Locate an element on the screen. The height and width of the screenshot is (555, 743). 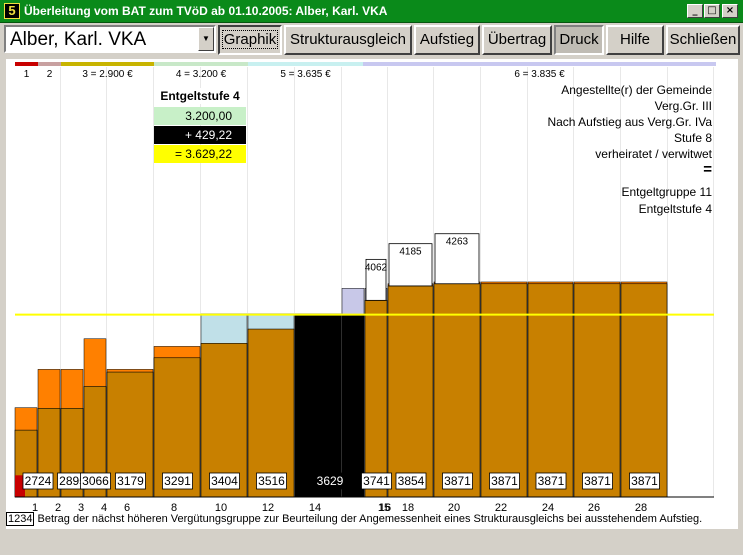
calc-add-bg is located at coordinates (200, 135).